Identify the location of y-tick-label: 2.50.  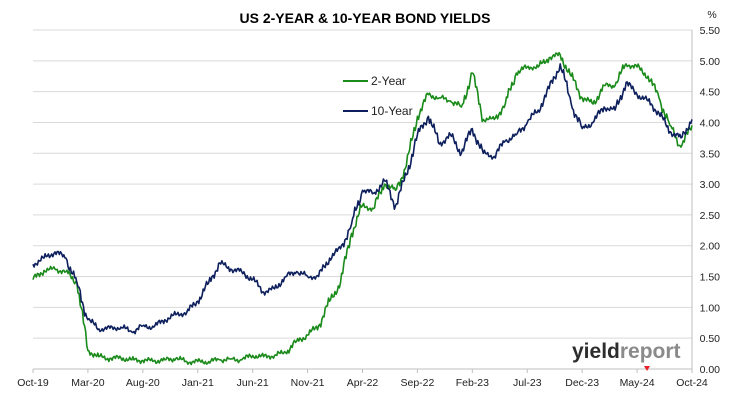
(710, 216).